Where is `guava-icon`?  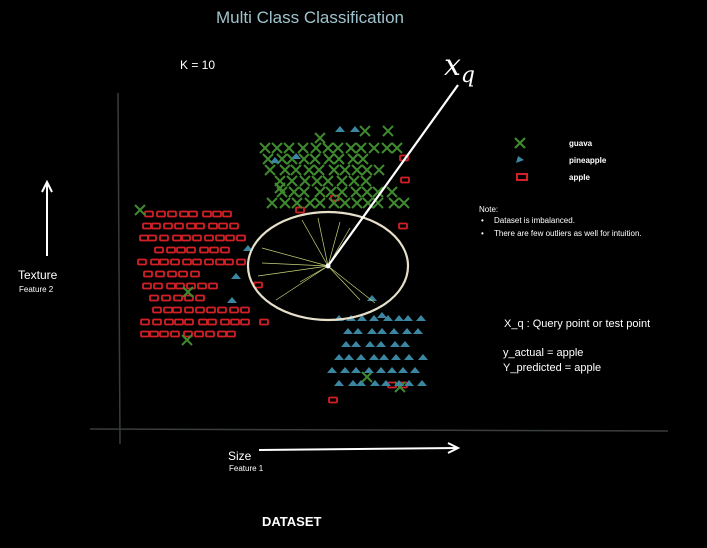
guava-icon is located at coordinates (520, 143).